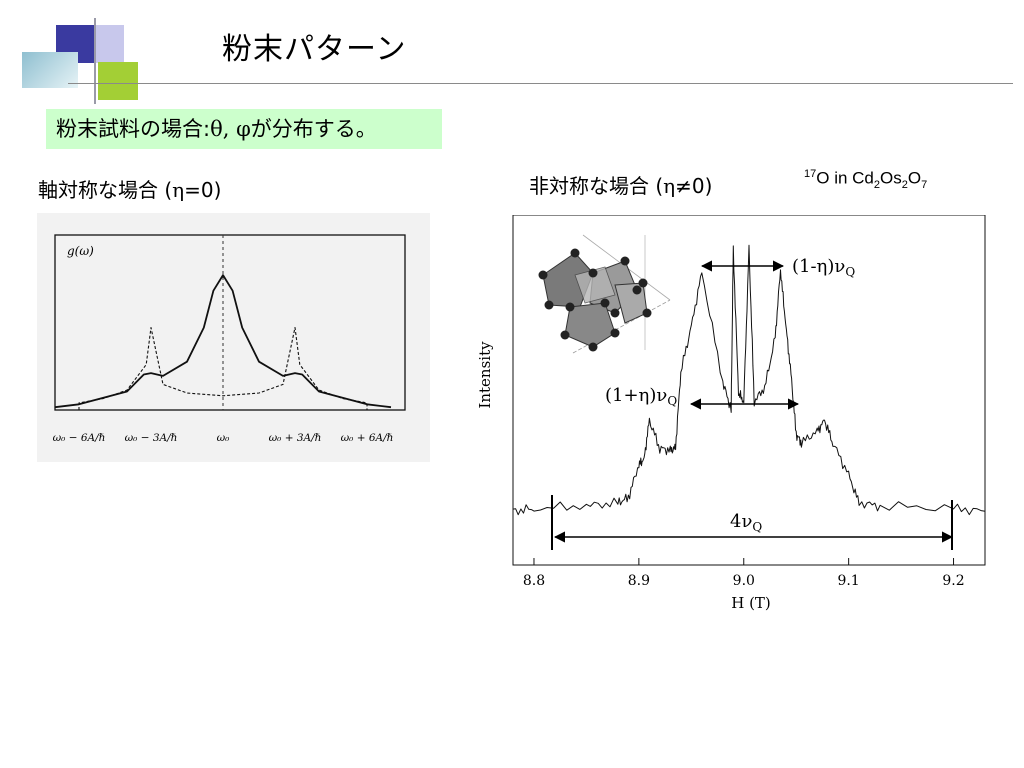 Image resolution: width=1024 pixels, height=768 pixels. I want to click on right-x-ticks: 8.8 8.9 9.0 9.1 9.2, so click(744, 573).